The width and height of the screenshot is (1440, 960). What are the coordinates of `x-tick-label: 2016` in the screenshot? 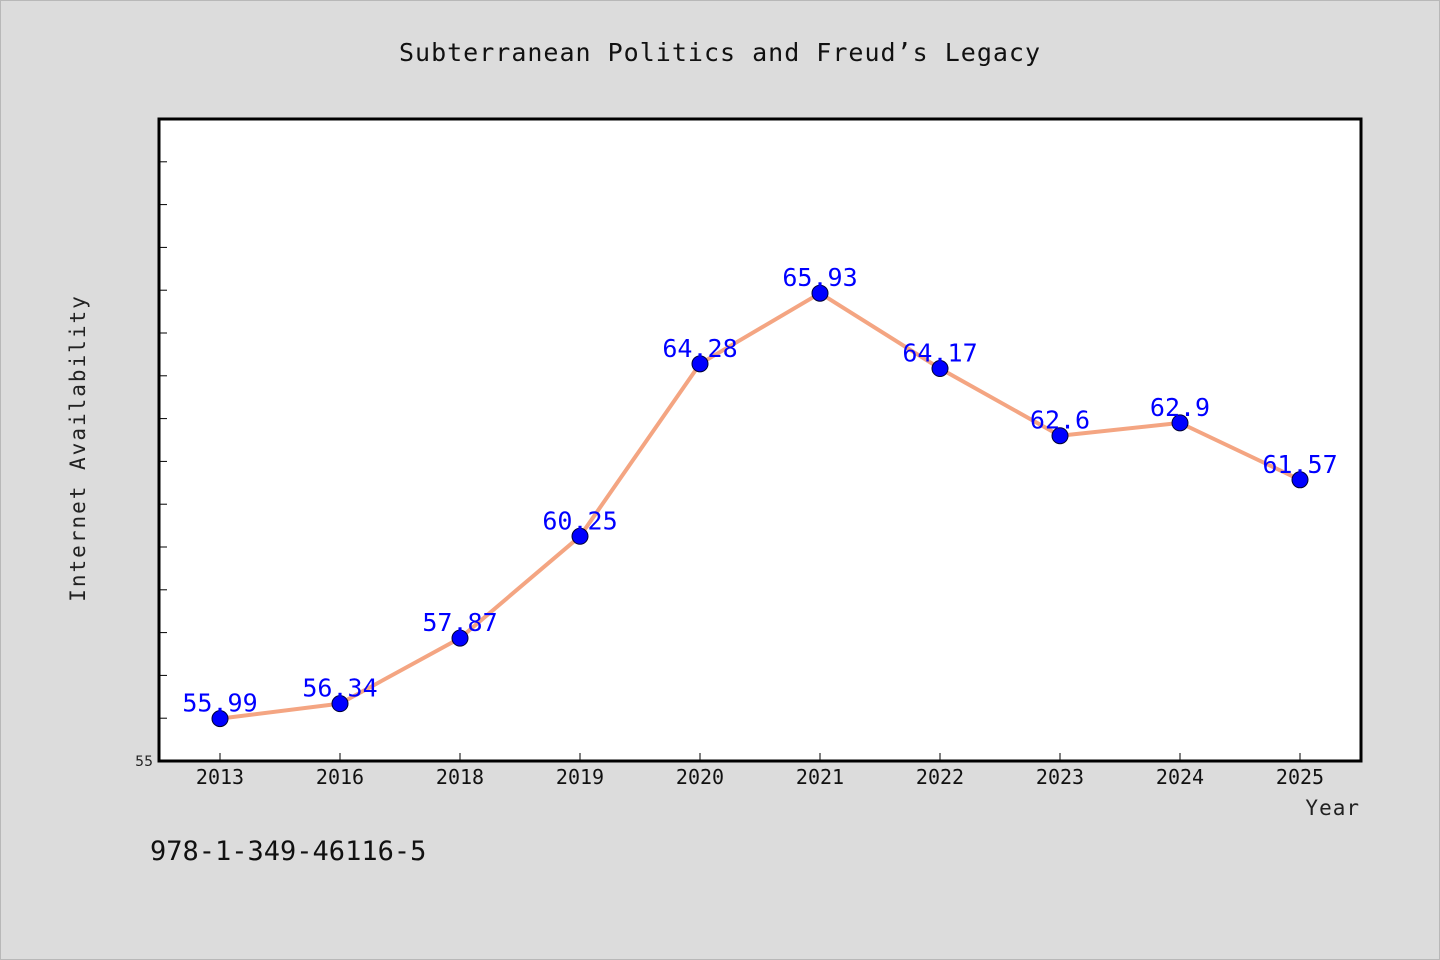 It's located at (340, 777).